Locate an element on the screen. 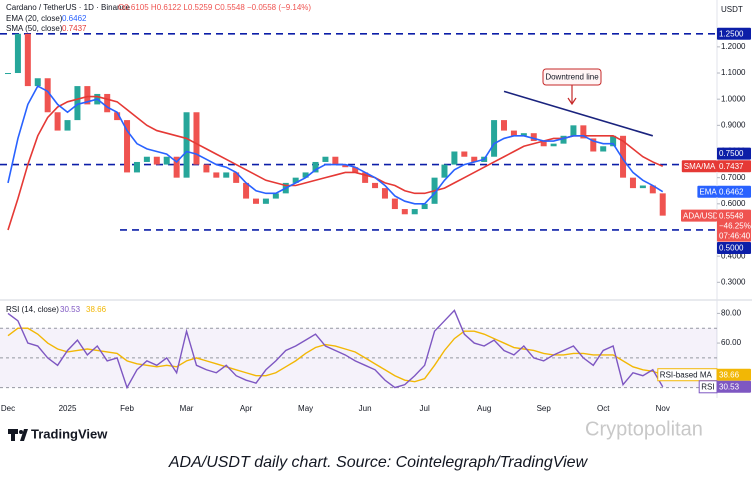 The height and width of the screenshot is (478, 752). x-tick-label: Jul is located at coordinates (425, 408).